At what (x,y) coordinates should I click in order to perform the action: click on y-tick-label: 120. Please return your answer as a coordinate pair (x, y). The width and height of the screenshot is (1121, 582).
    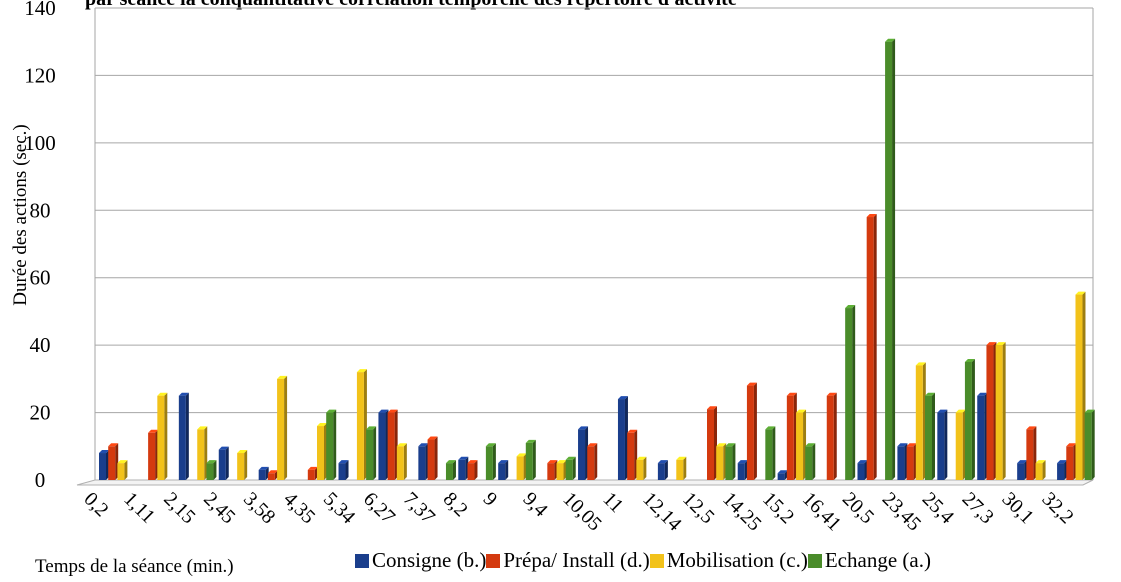
    Looking at the image, I should click on (40, 75).